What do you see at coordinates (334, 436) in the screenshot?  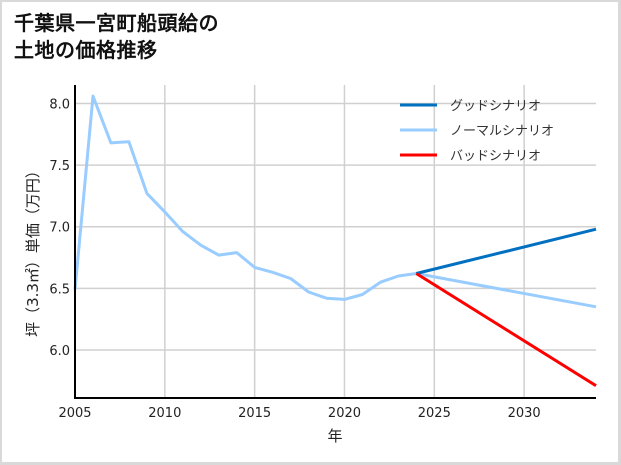 I see `x-axis-label: 年` at bounding box center [334, 436].